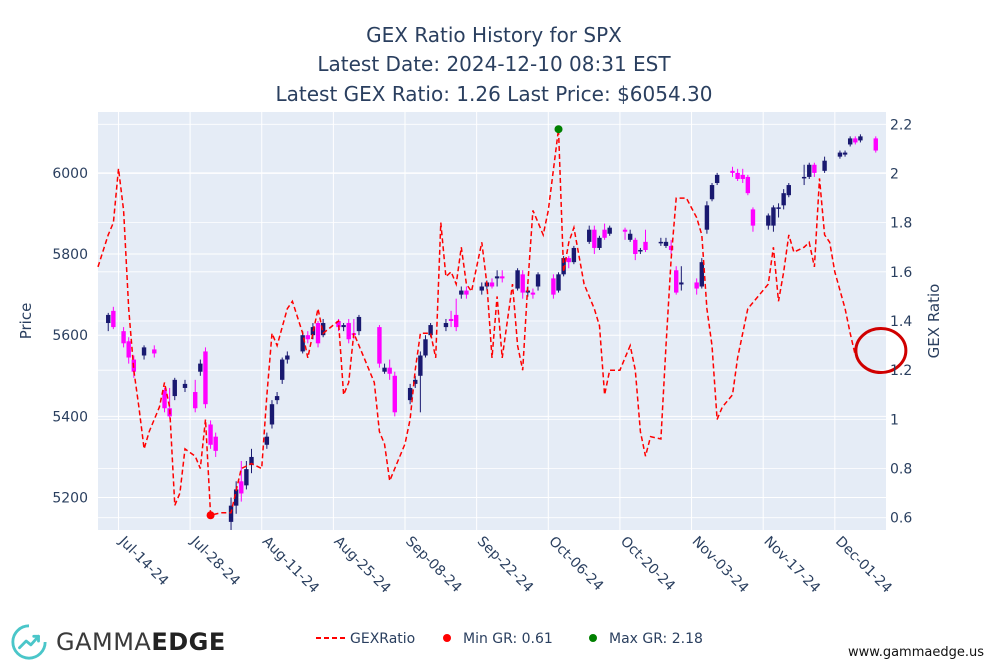 This screenshot has height=663, width=994. I want to click on gex-tick-label: 1, so click(894, 420).